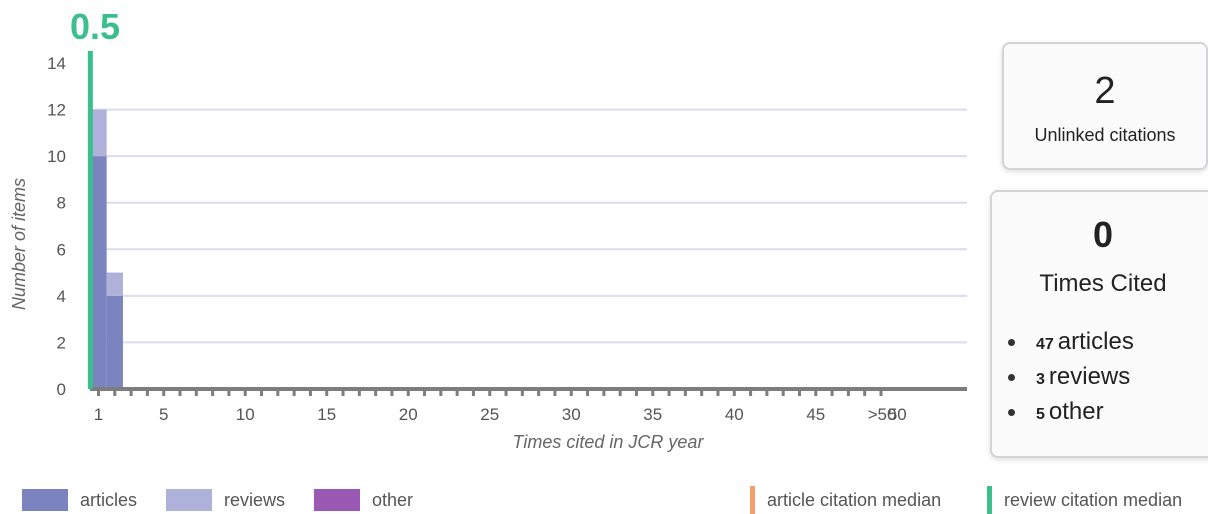  I want to click on times-cited-card: 0 Times Cited 47 articles 3 reviews 5 other, so click(1099, 324).